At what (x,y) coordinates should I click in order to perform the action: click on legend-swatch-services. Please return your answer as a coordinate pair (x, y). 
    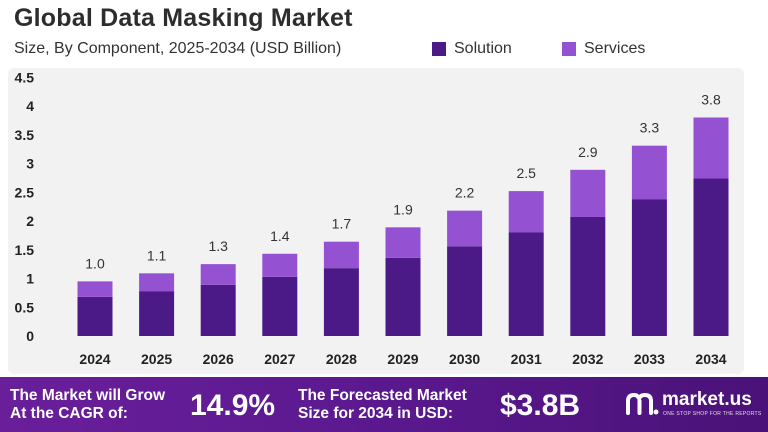
    Looking at the image, I should click on (569, 49).